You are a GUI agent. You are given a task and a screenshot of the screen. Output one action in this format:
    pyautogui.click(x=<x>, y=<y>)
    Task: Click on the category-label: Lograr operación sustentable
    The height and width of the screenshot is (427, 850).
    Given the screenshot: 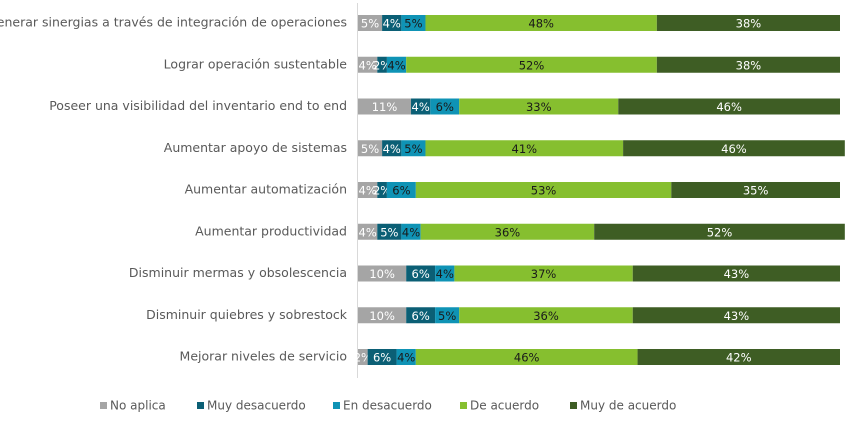 What is the action you would take?
    pyautogui.click(x=256, y=63)
    